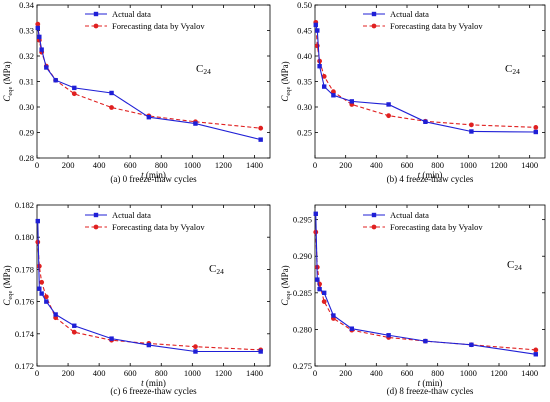 The height and width of the screenshot is (402, 550). What do you see at coordinates (24, 237) in the screenshot?
I see `y-tick-label: 0.180` at bounding box center [24, 237].